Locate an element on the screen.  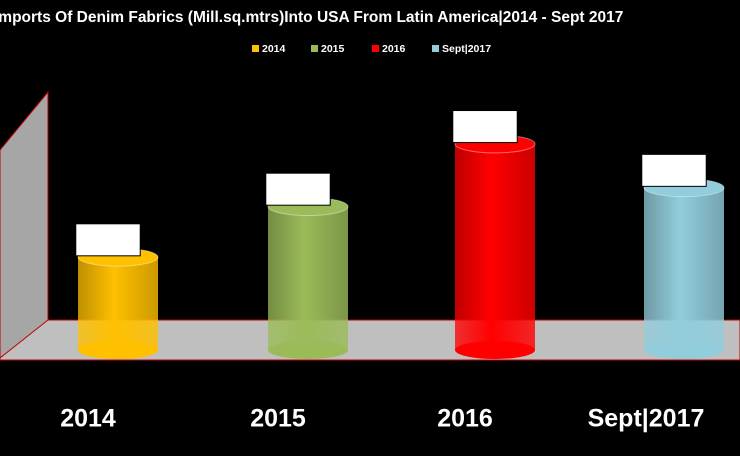
x-tick-label: Sept|2017 is located at coordinates (646, 419).